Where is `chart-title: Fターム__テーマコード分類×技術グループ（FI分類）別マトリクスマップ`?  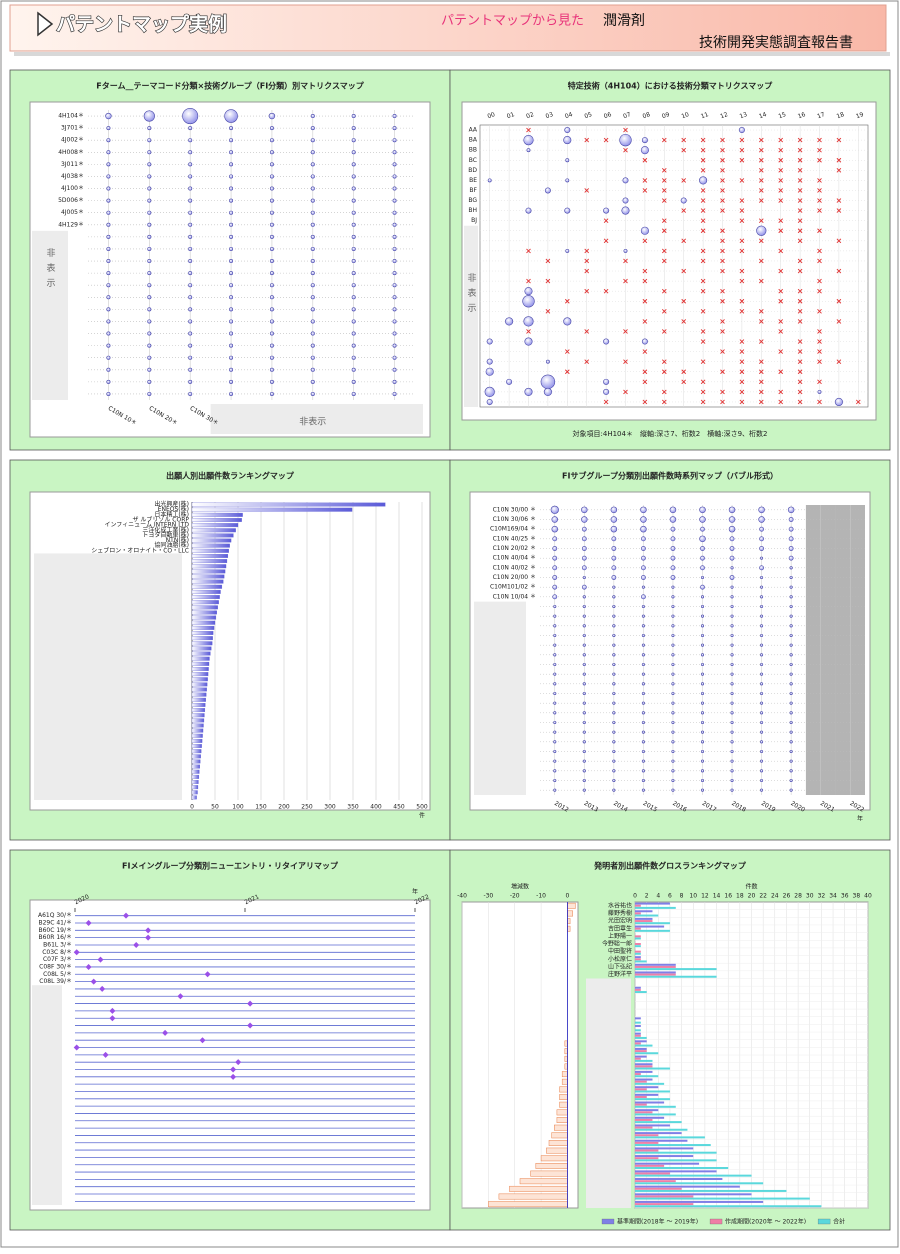 chart-title: Fターム__テーマコード分類×技術グループ（FI分類）別マトリクスマップ is located at coordinates (230, 86).